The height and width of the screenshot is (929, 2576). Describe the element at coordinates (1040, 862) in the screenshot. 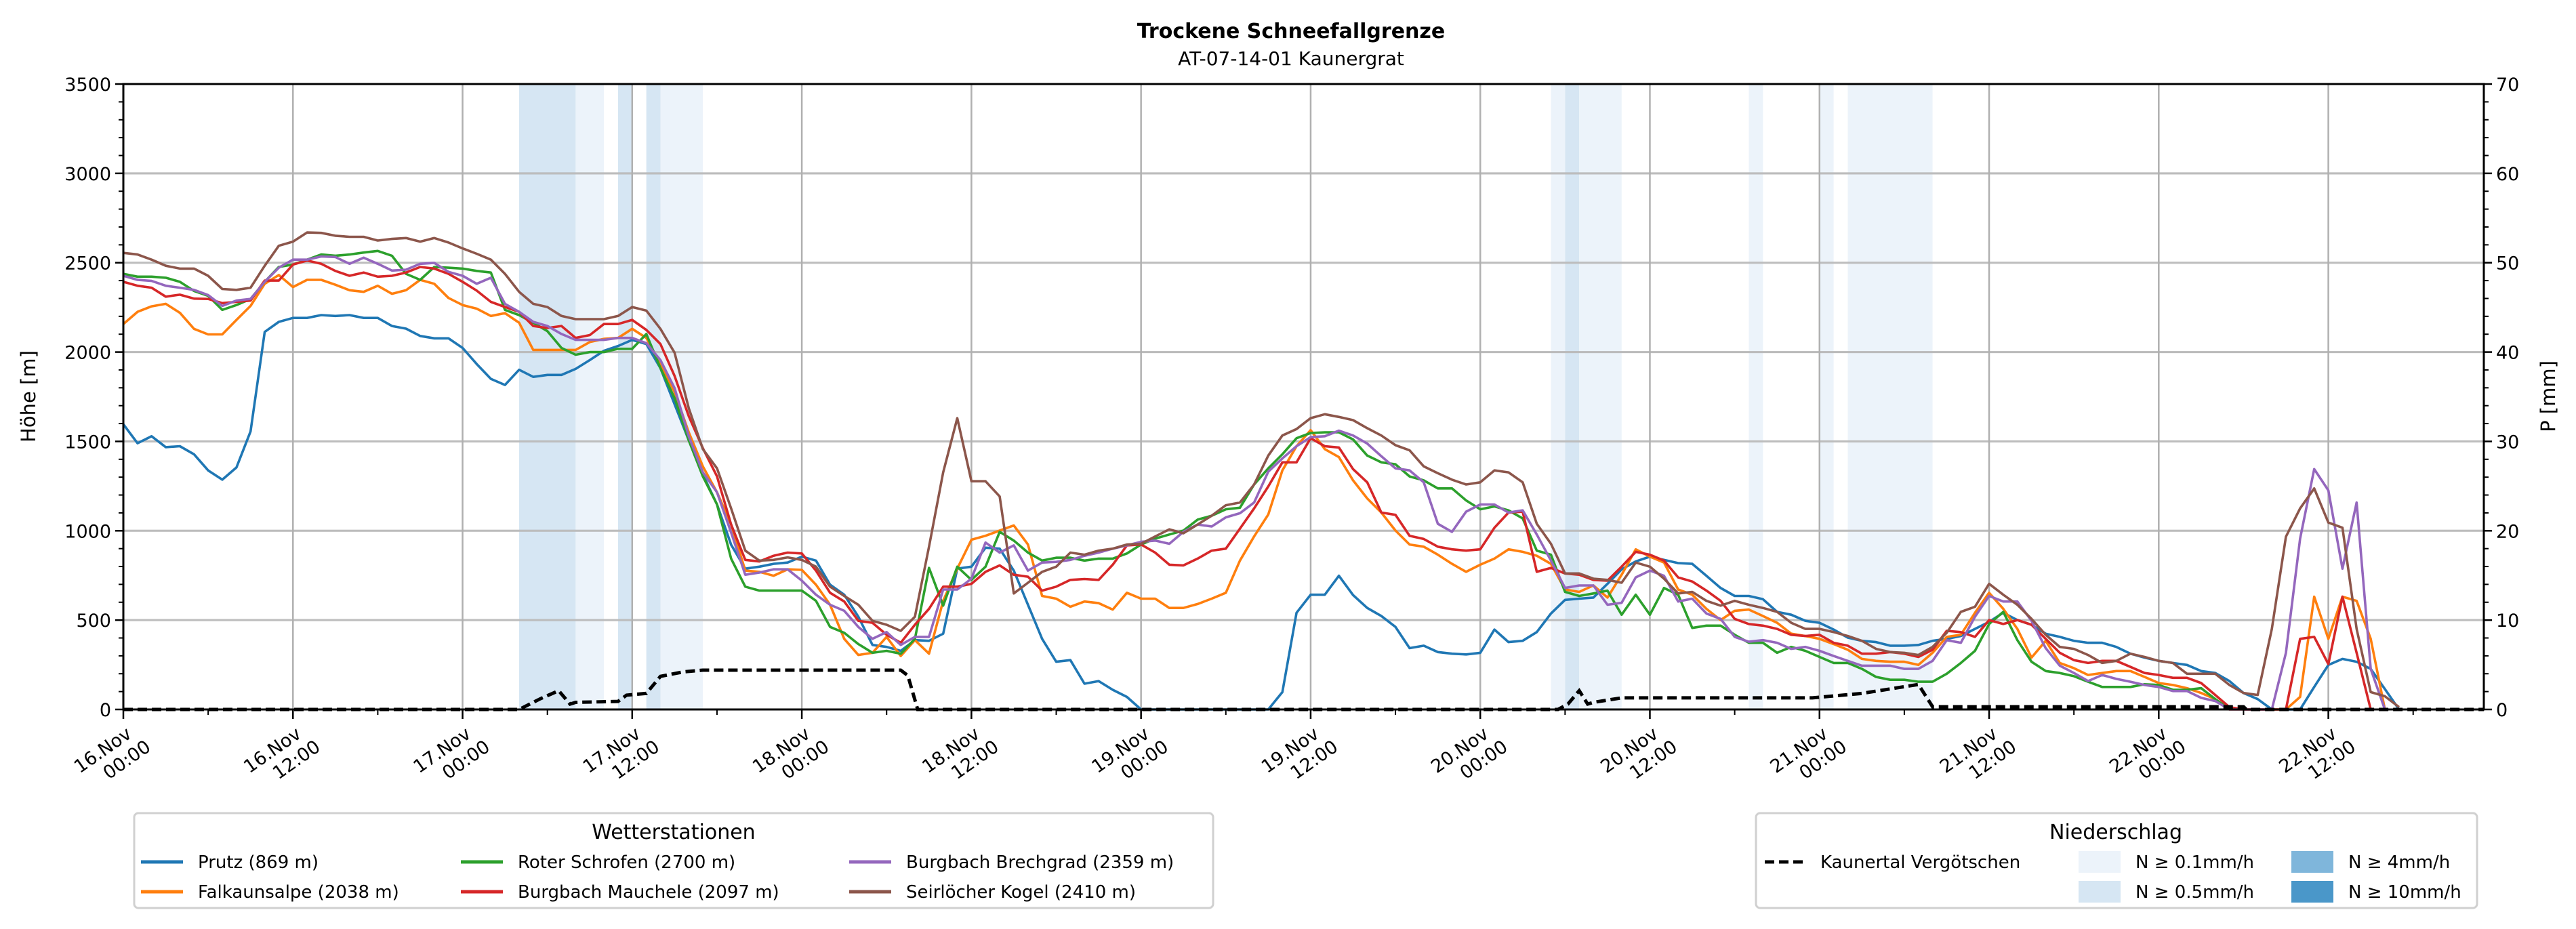

I see `legend-label-4: Burgbach Brechgrad (2359 m)` at that location.